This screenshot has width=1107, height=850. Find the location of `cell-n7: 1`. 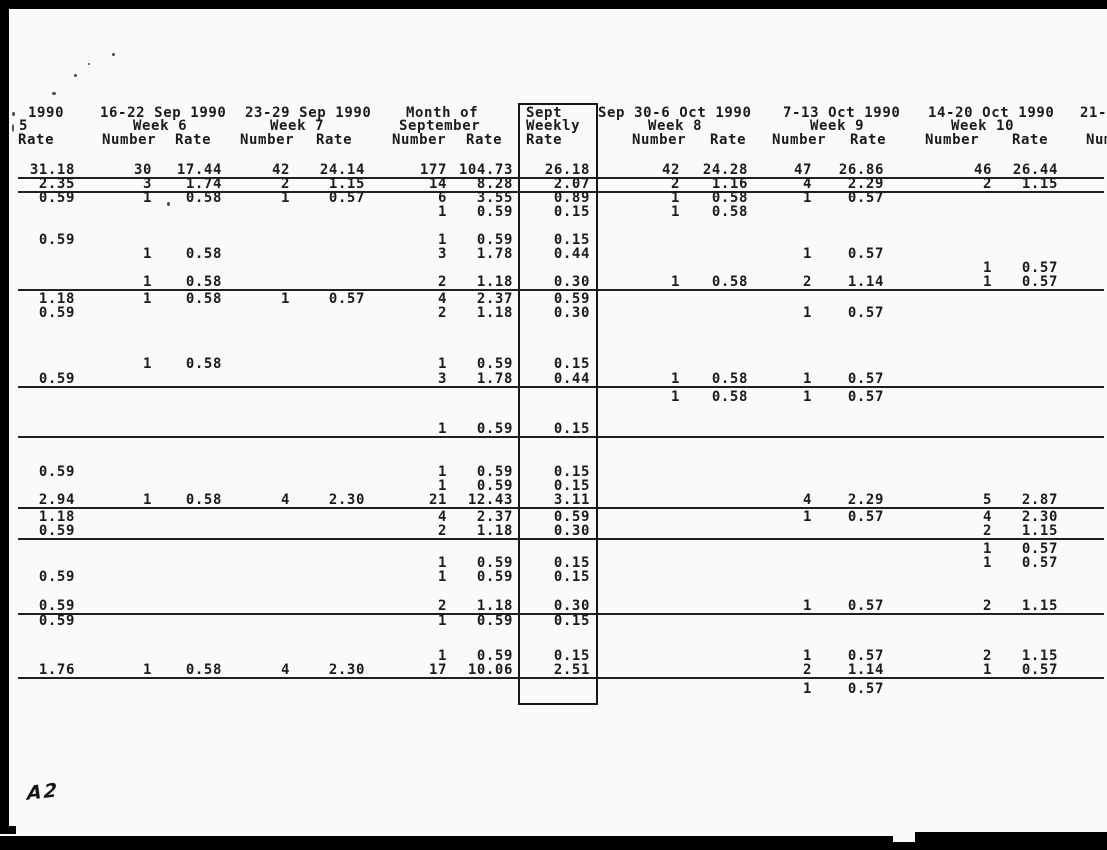

cell-n7: 1 is located at coordinates (285, 198).